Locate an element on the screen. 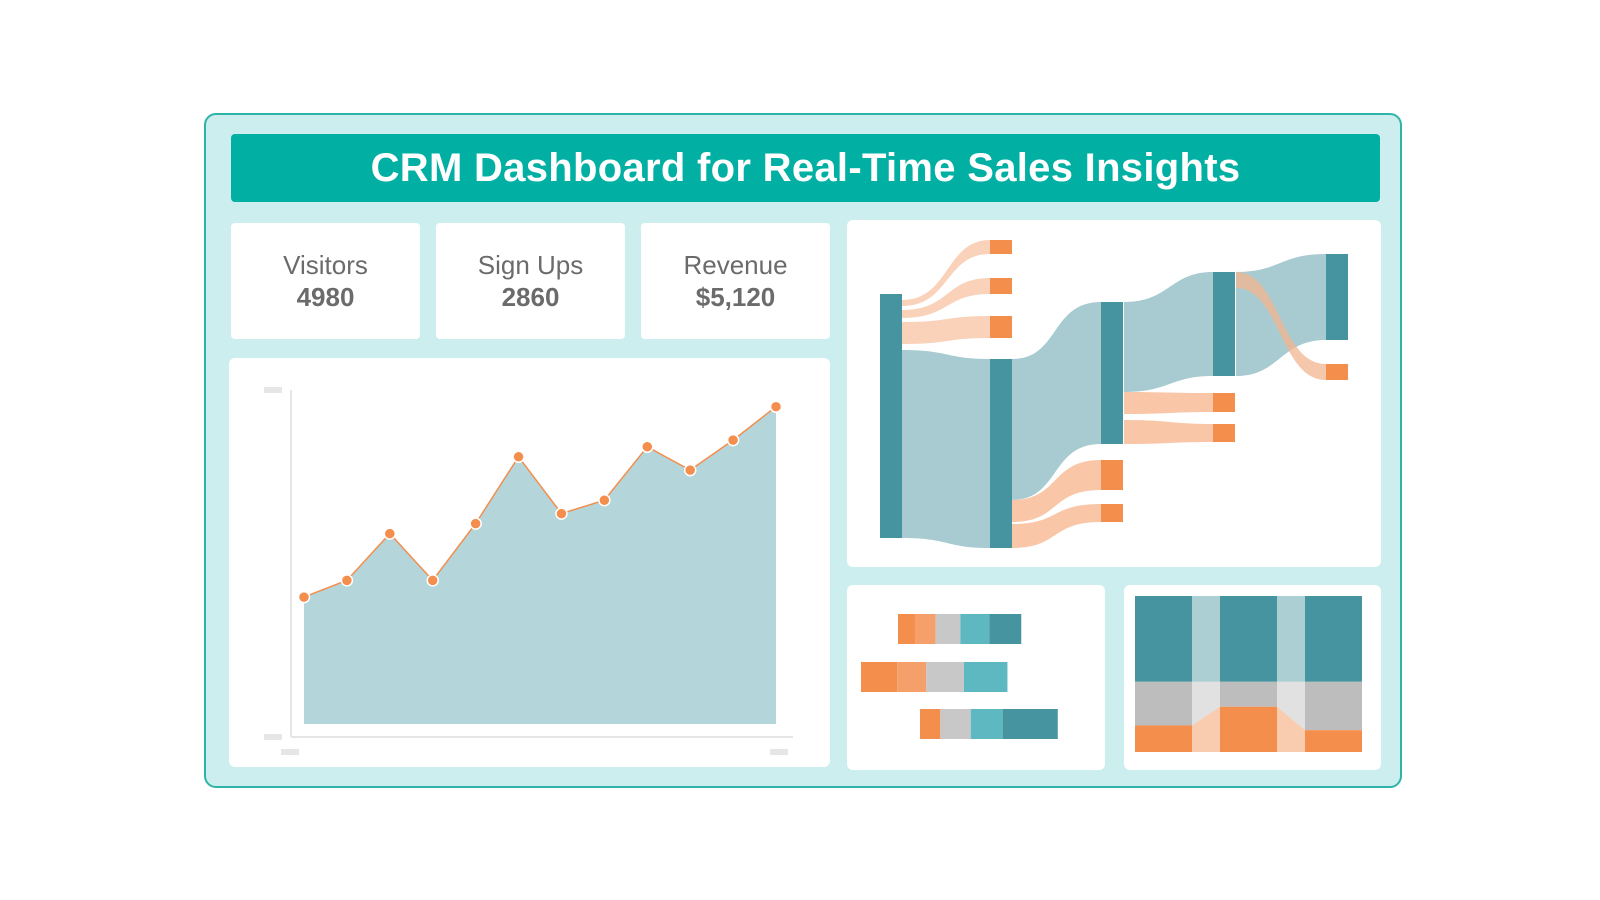  kpi-label: Visitors is located at coordinates (325, 265).